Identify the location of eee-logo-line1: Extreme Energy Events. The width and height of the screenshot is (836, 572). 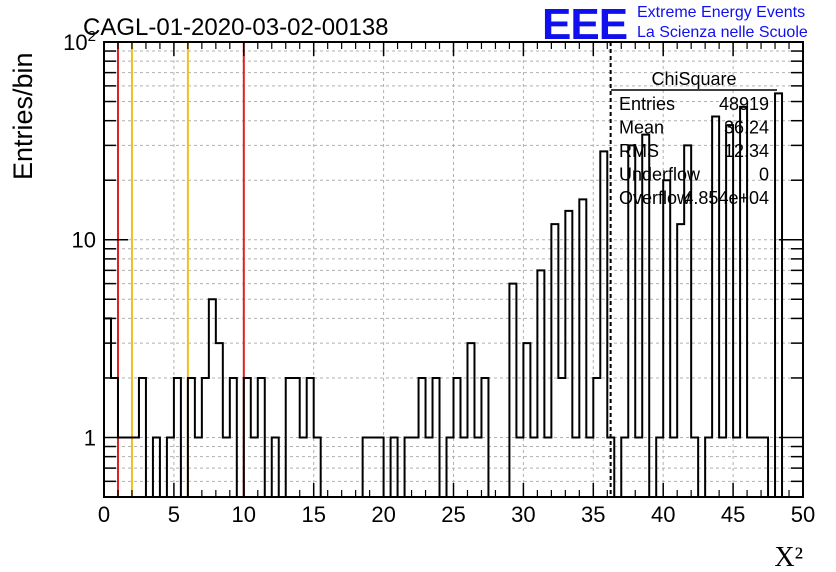
(721, 12).